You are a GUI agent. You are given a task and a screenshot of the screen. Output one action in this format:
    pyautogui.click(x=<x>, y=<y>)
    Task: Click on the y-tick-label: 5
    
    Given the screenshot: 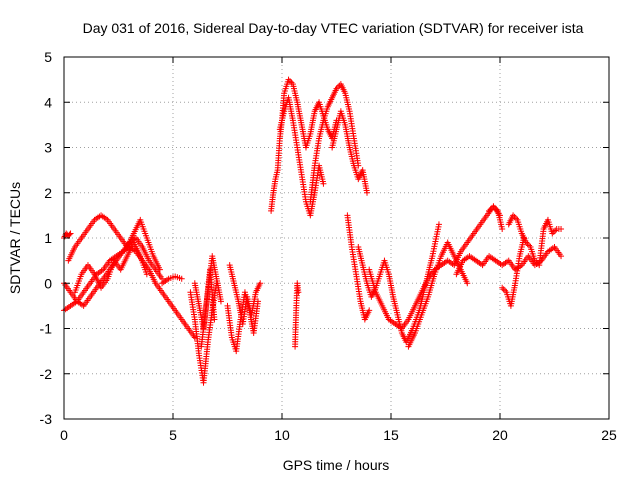 What is the action you would take?
    pyautogui.click(x=48, y=57)
    